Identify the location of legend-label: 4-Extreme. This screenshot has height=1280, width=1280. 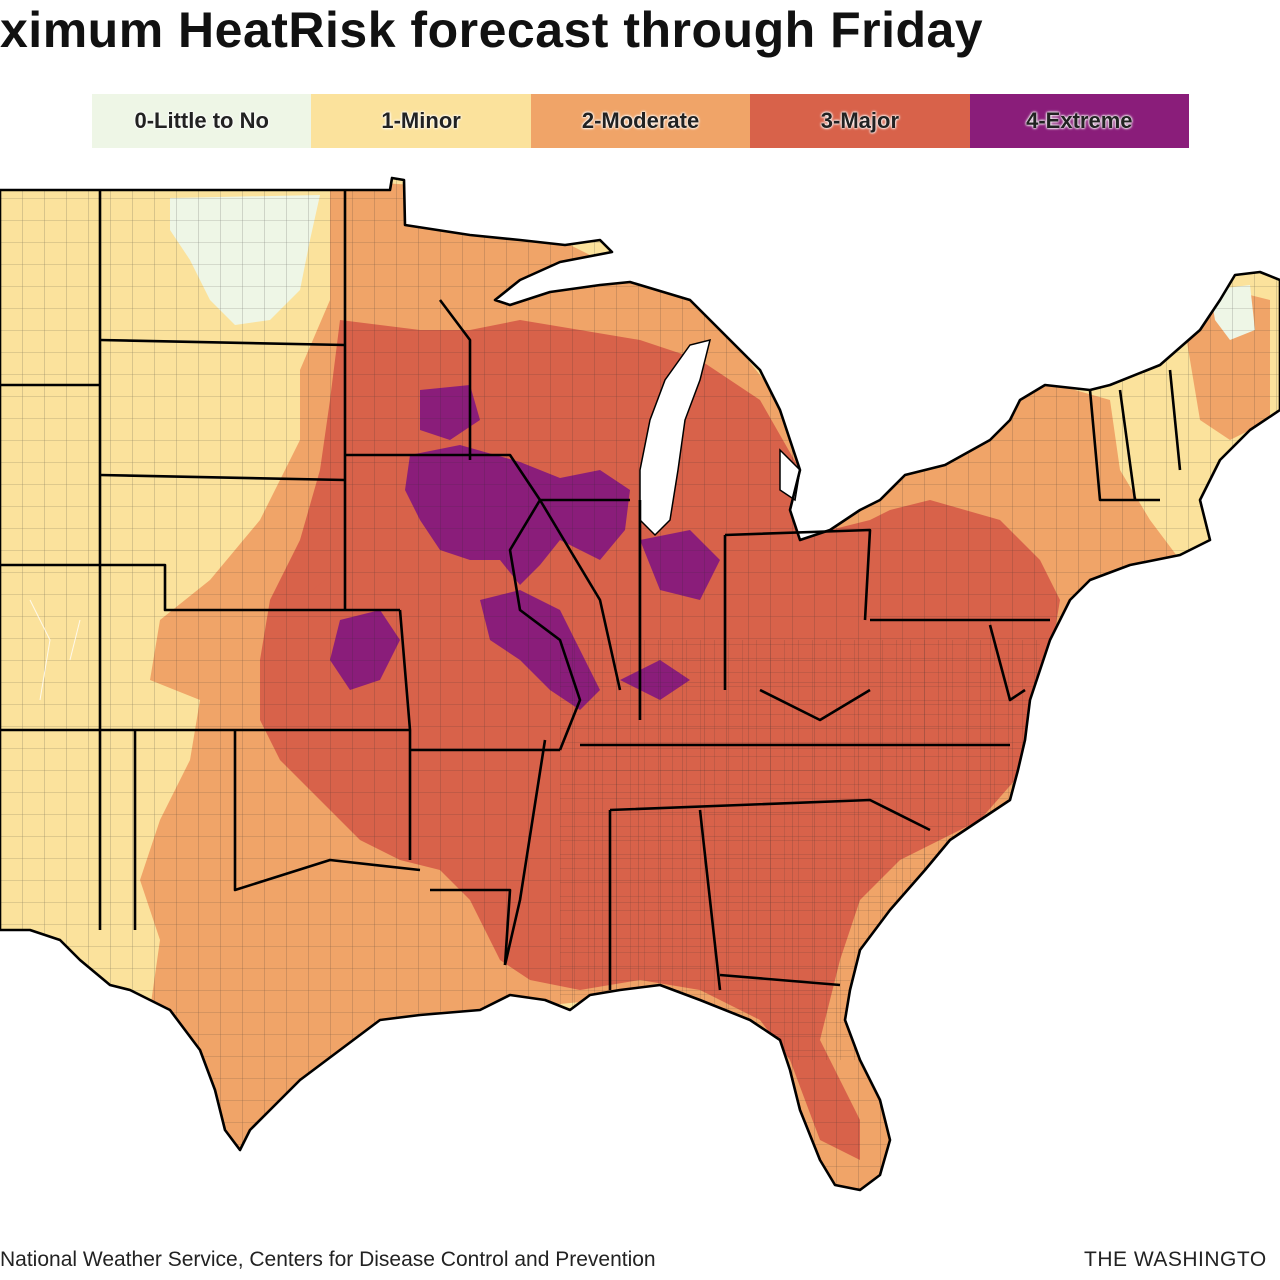
(1079, 120).